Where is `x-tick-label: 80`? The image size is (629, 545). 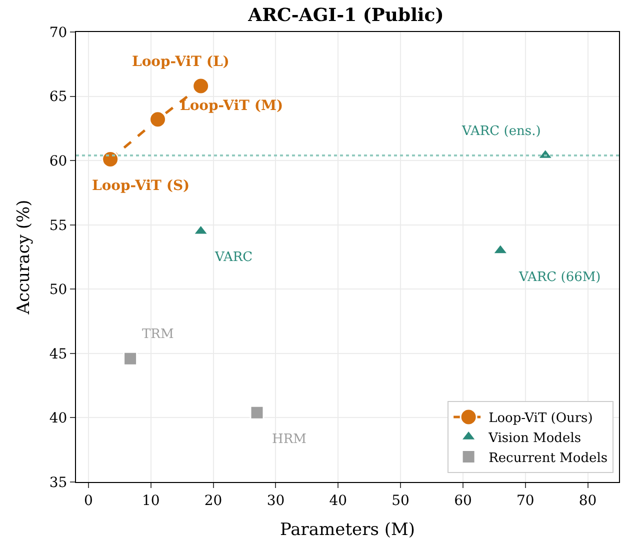 x-tick-label: 80 is located at coordinates (587, 500).